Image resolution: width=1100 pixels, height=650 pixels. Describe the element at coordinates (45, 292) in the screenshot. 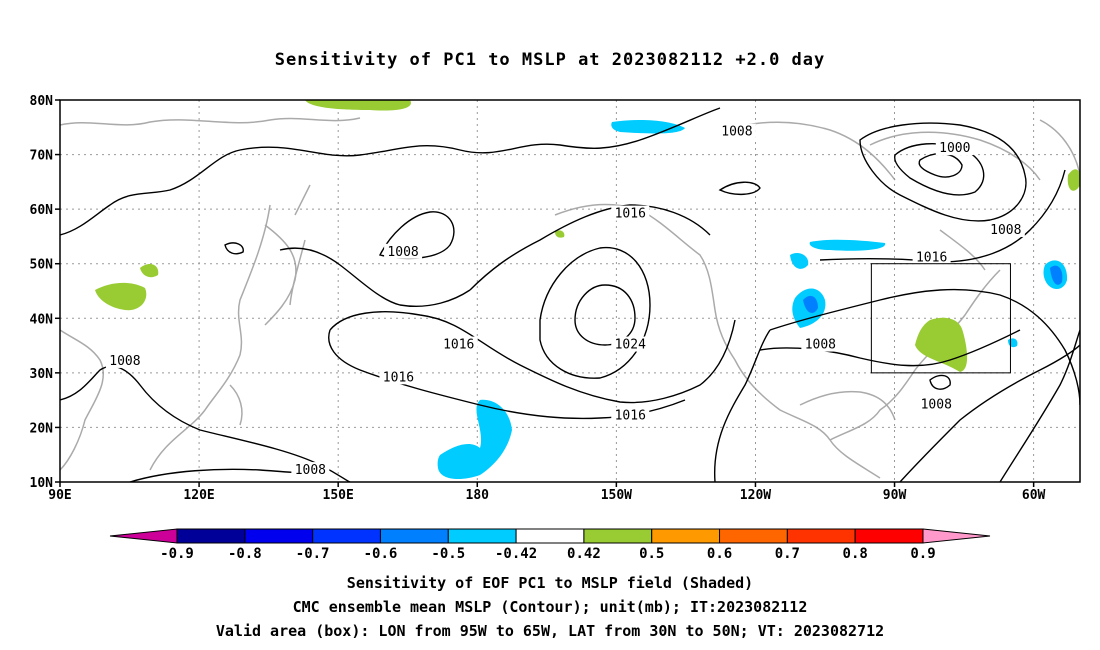

I see `latitude-labels: 80N 70N 60N 50N 40N 30N 20N 10N` at that location.